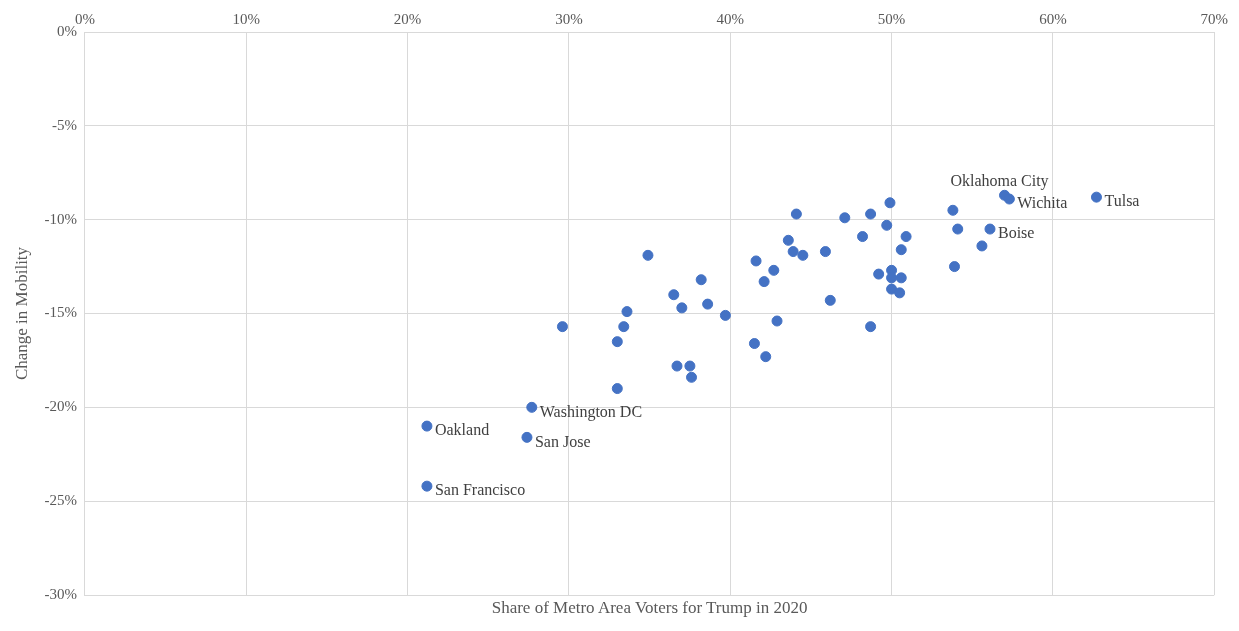 Image resolution: width=1239 pixels, height=631 pixels. Describe the element at coordinates (407, 18) in the screenshot. I see `x-tick-label: 20%` at that location.